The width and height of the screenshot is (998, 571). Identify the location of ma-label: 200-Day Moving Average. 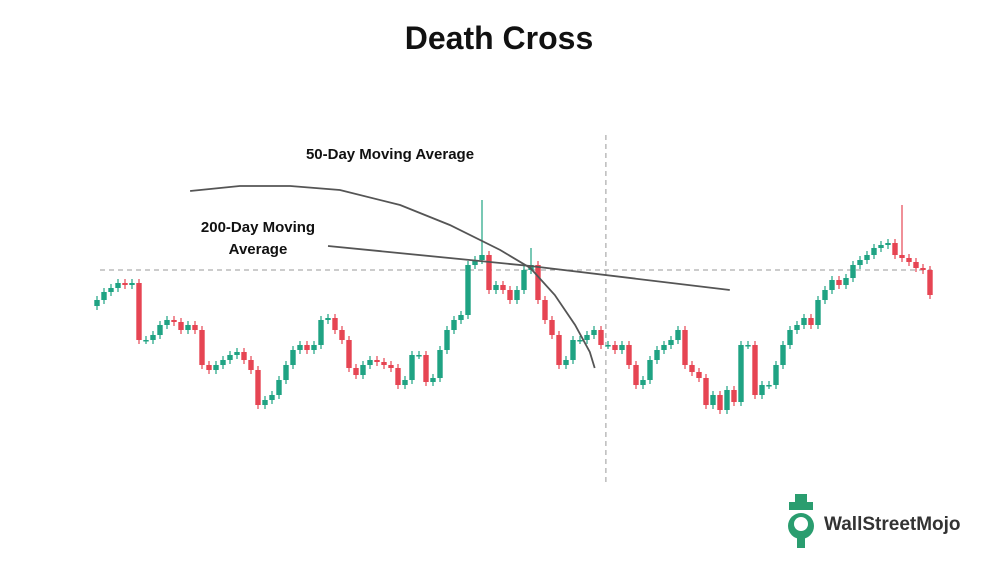
(258, 238).